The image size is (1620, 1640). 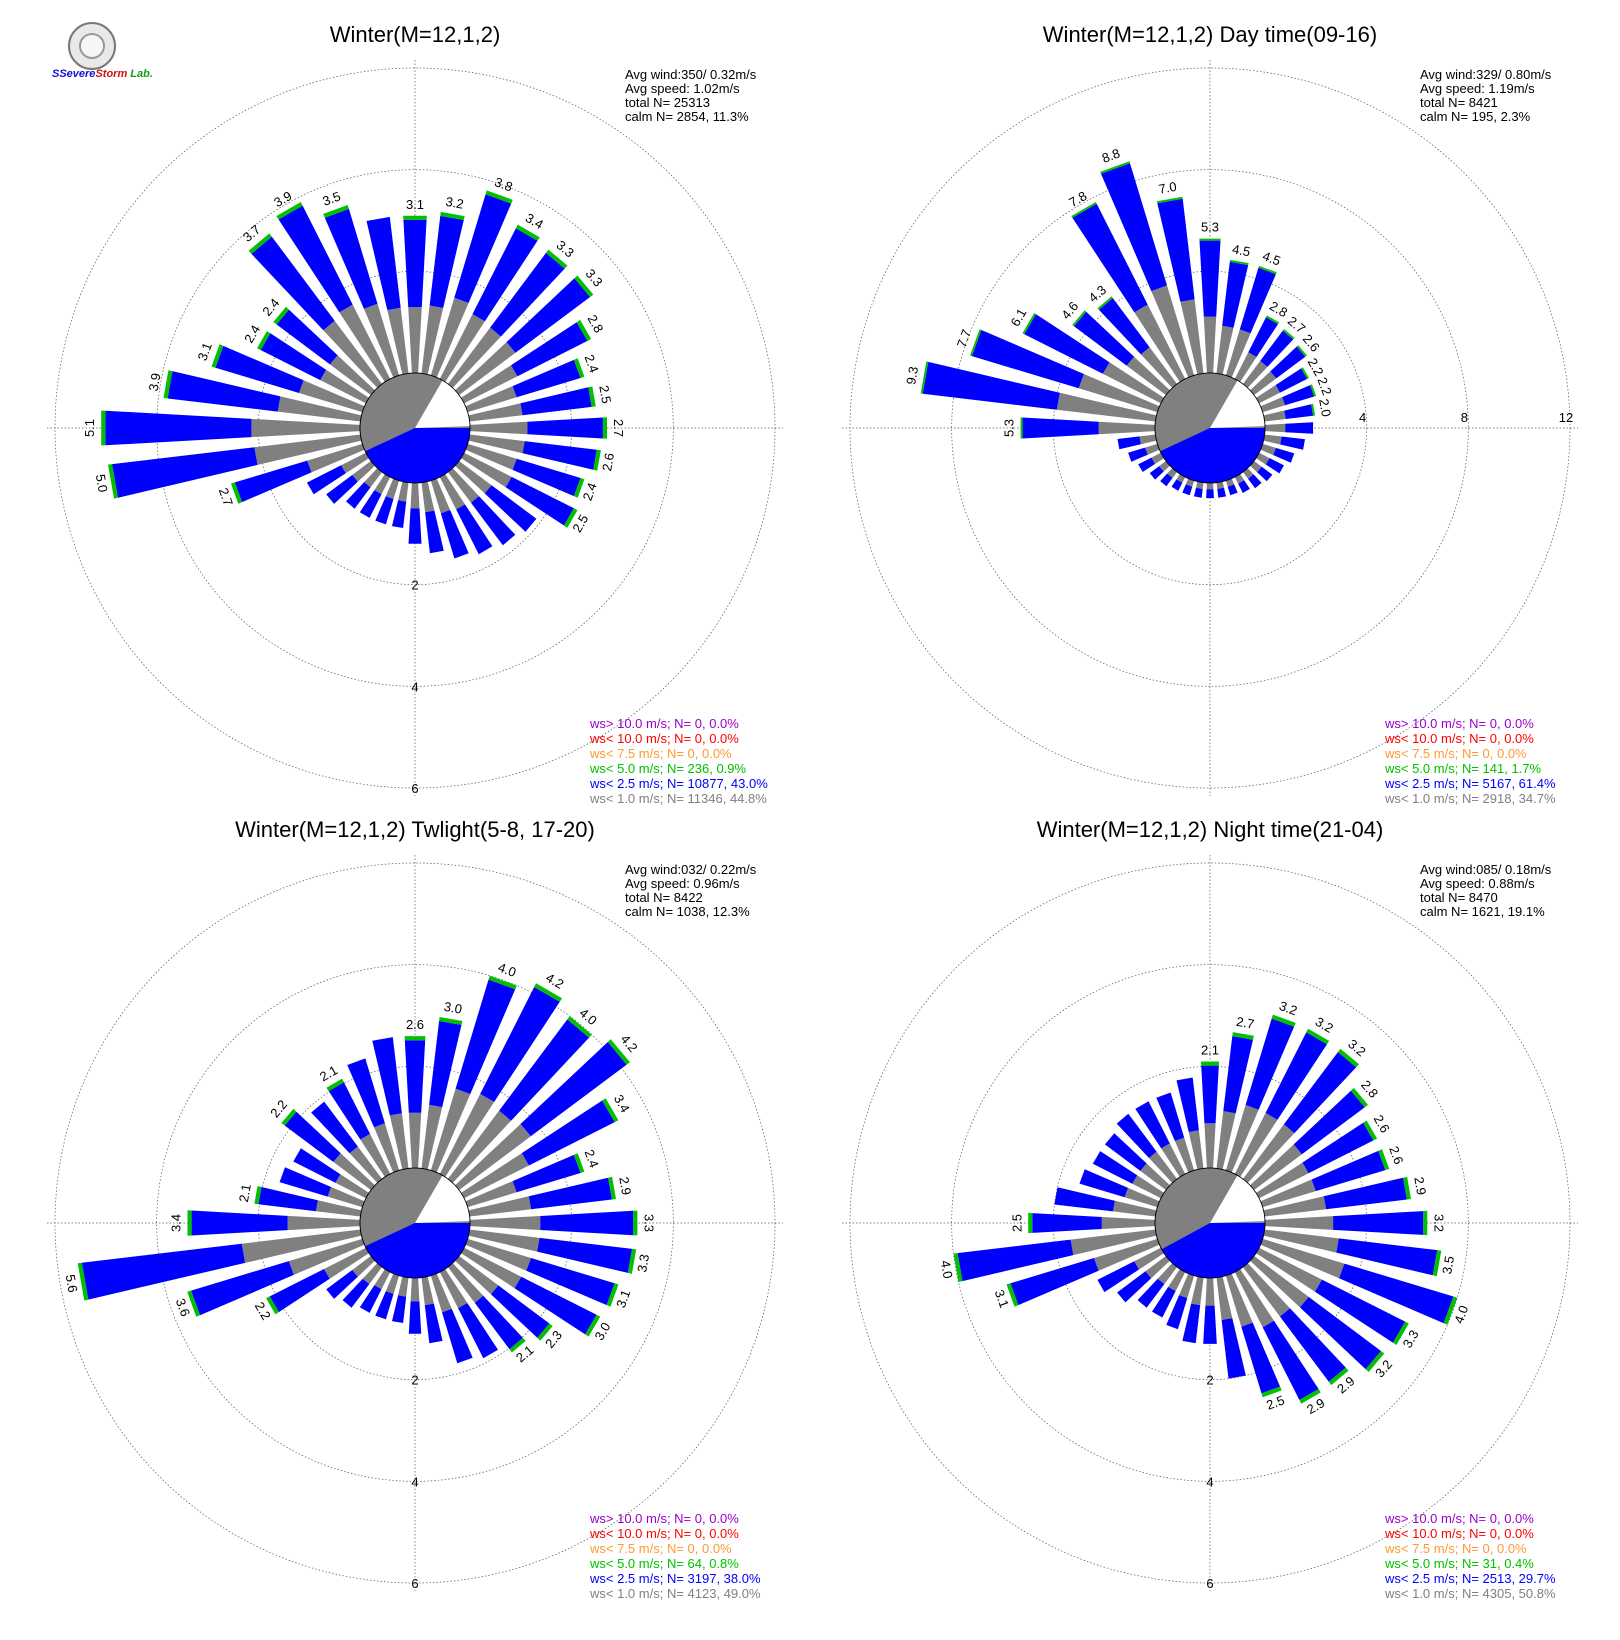 I want to click on bar-value-label: 3.8, so click(x=504, y=184).